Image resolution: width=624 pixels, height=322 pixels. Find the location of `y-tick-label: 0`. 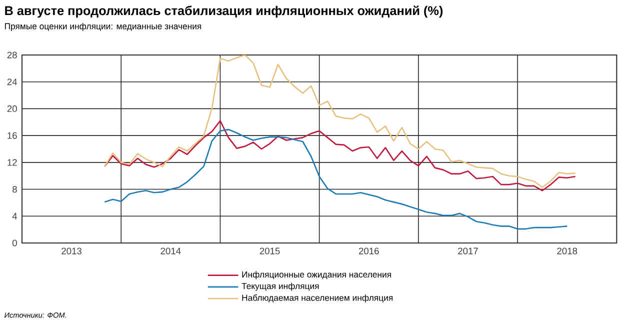

y-tick-label: 0 is located at coordinates (14, 243).